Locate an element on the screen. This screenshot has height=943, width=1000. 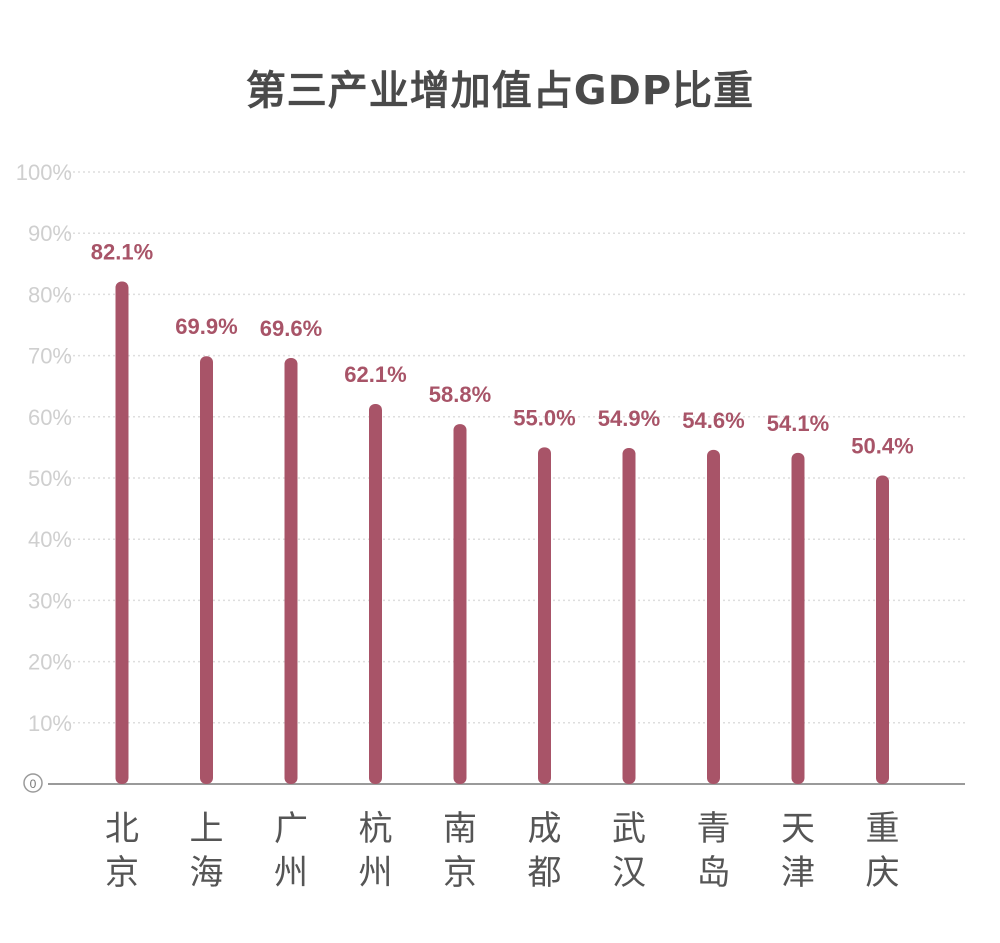
y-tick-label: 0 is located at coordinates (33, 784).